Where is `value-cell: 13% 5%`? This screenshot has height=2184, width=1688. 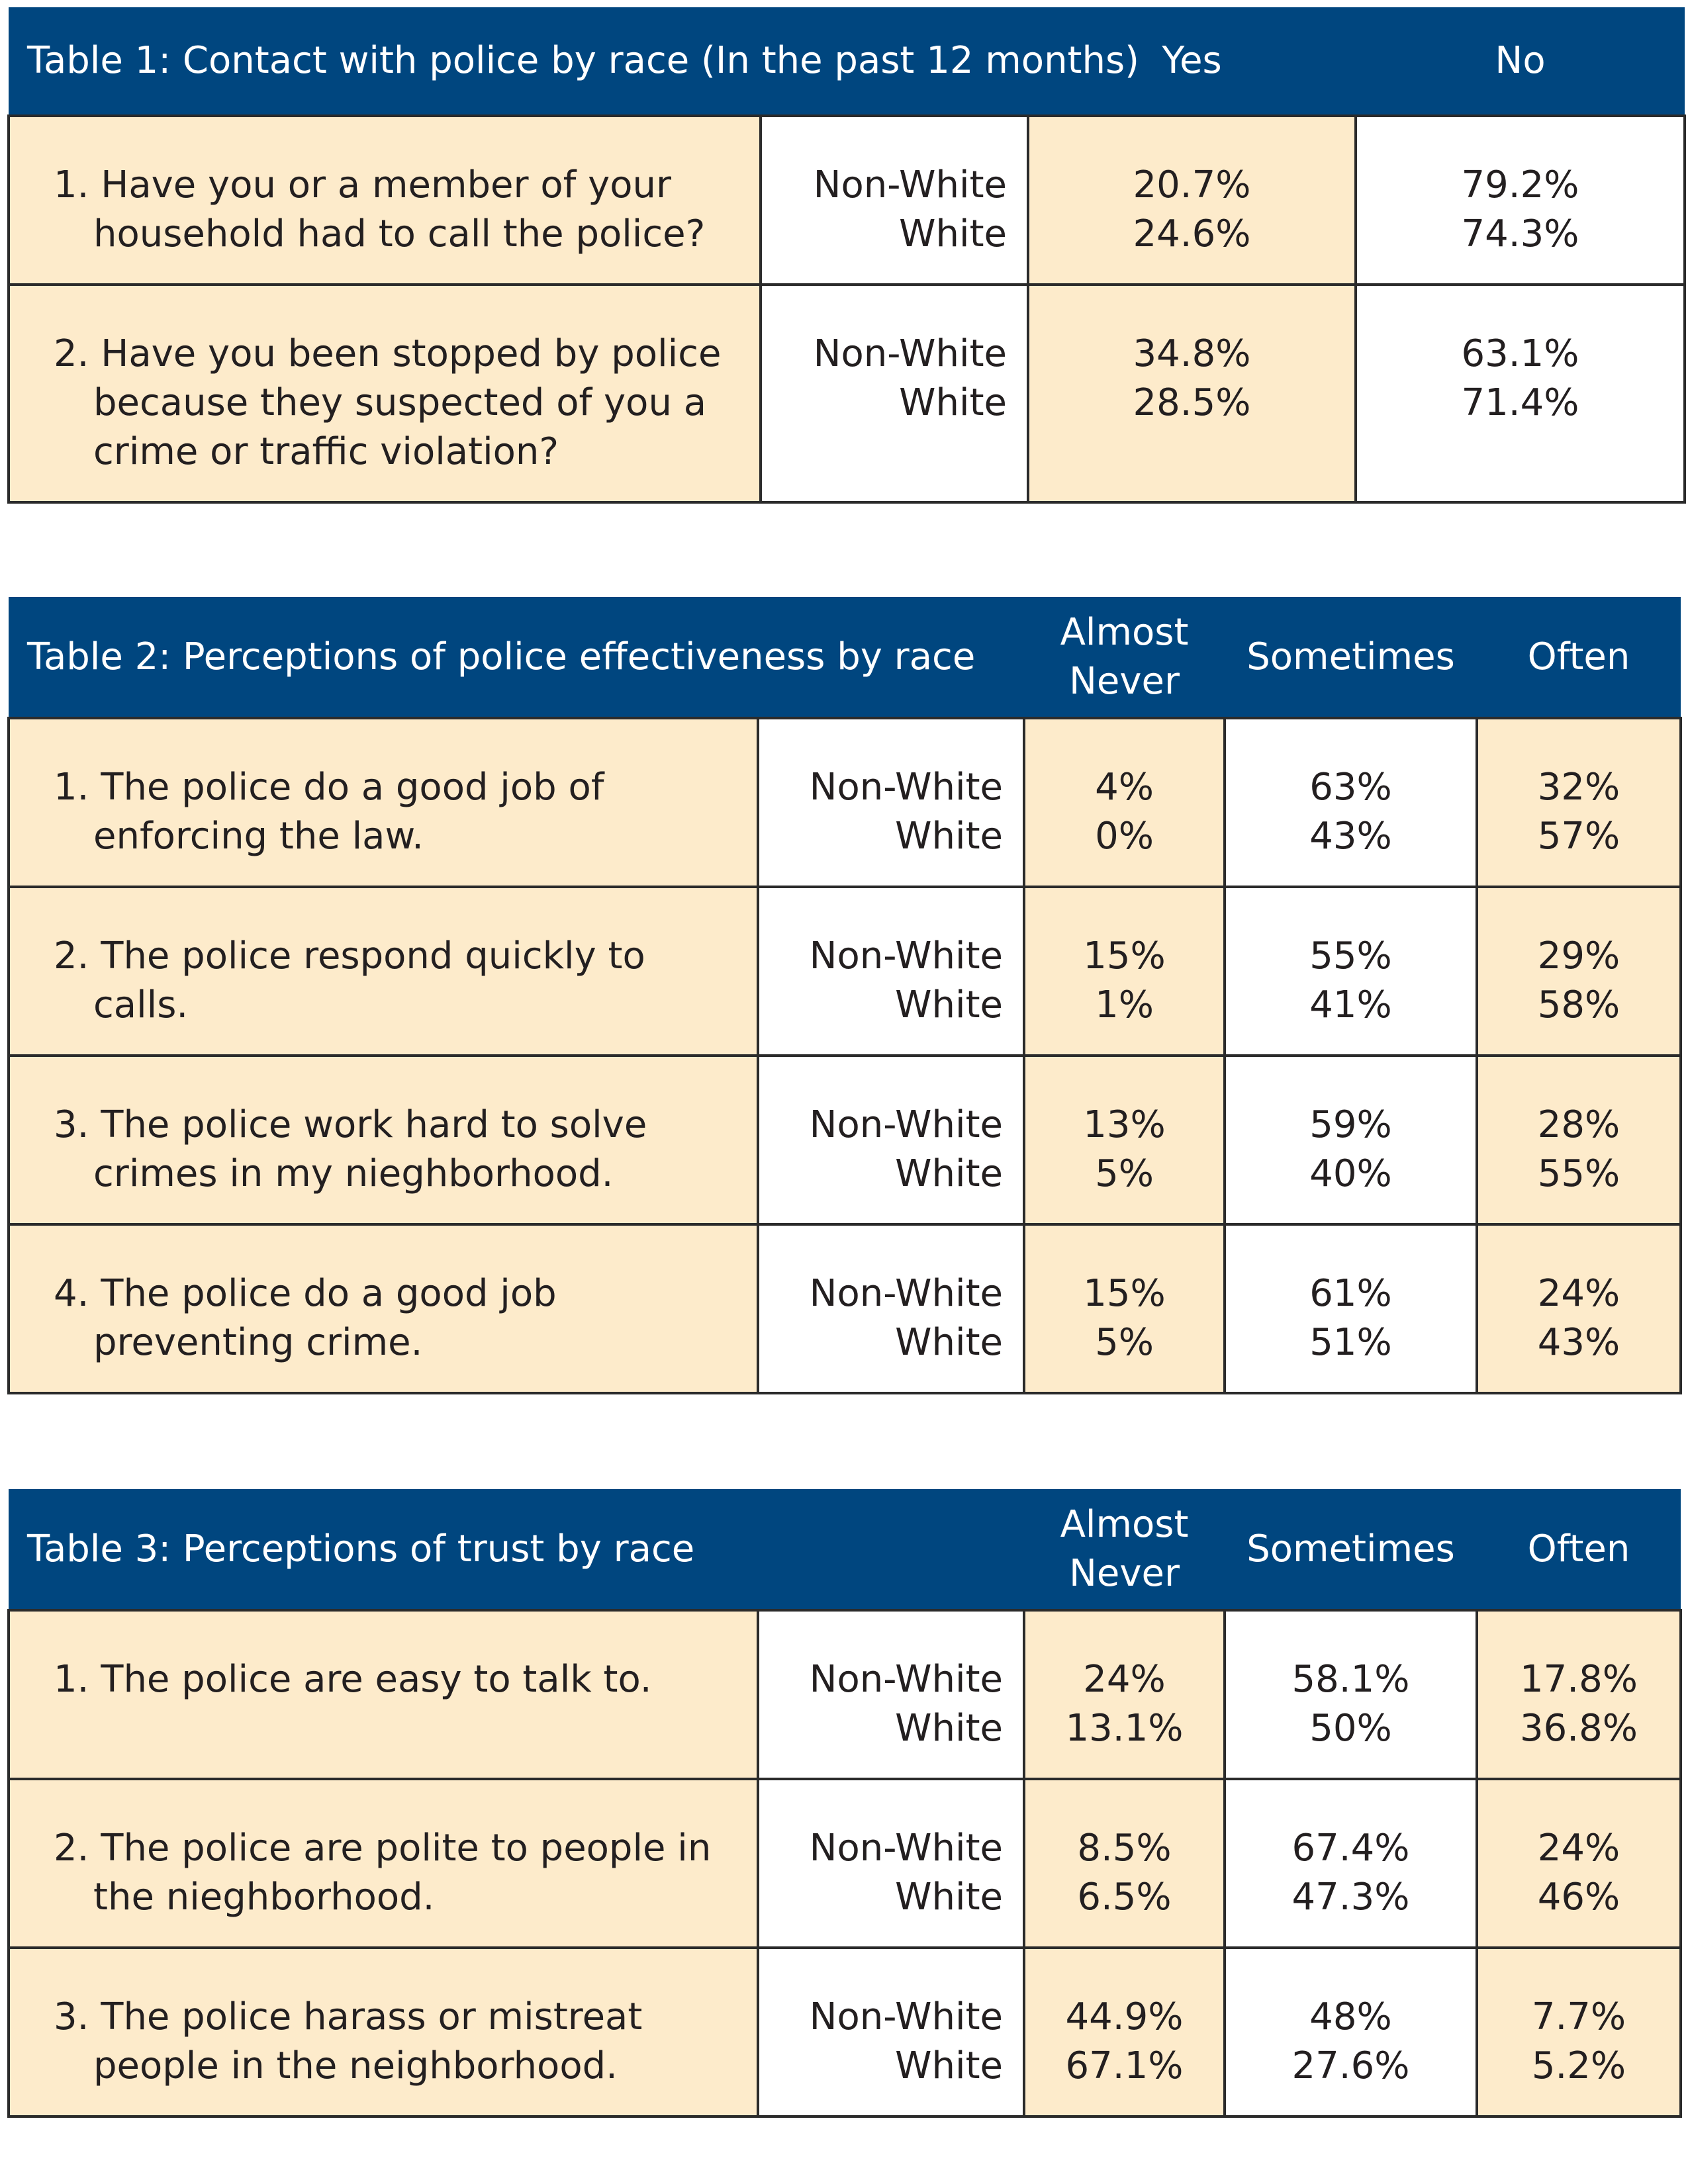
value-cell: 13% 5% is located at coordinates (1125, 1140).